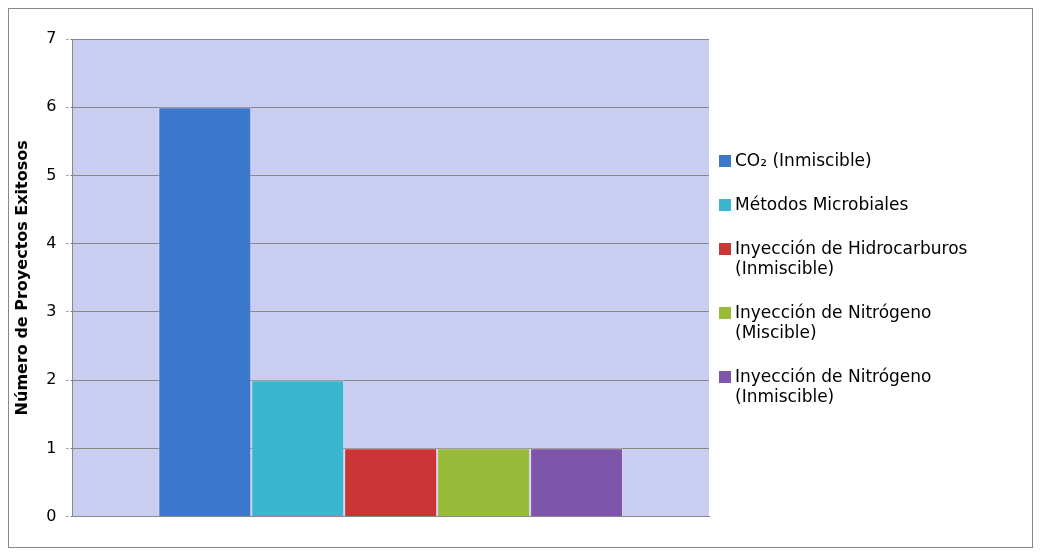  Describe the element at coordinates (51, 379) in the screenshot. I see `y-tick-label: 2` at that location.